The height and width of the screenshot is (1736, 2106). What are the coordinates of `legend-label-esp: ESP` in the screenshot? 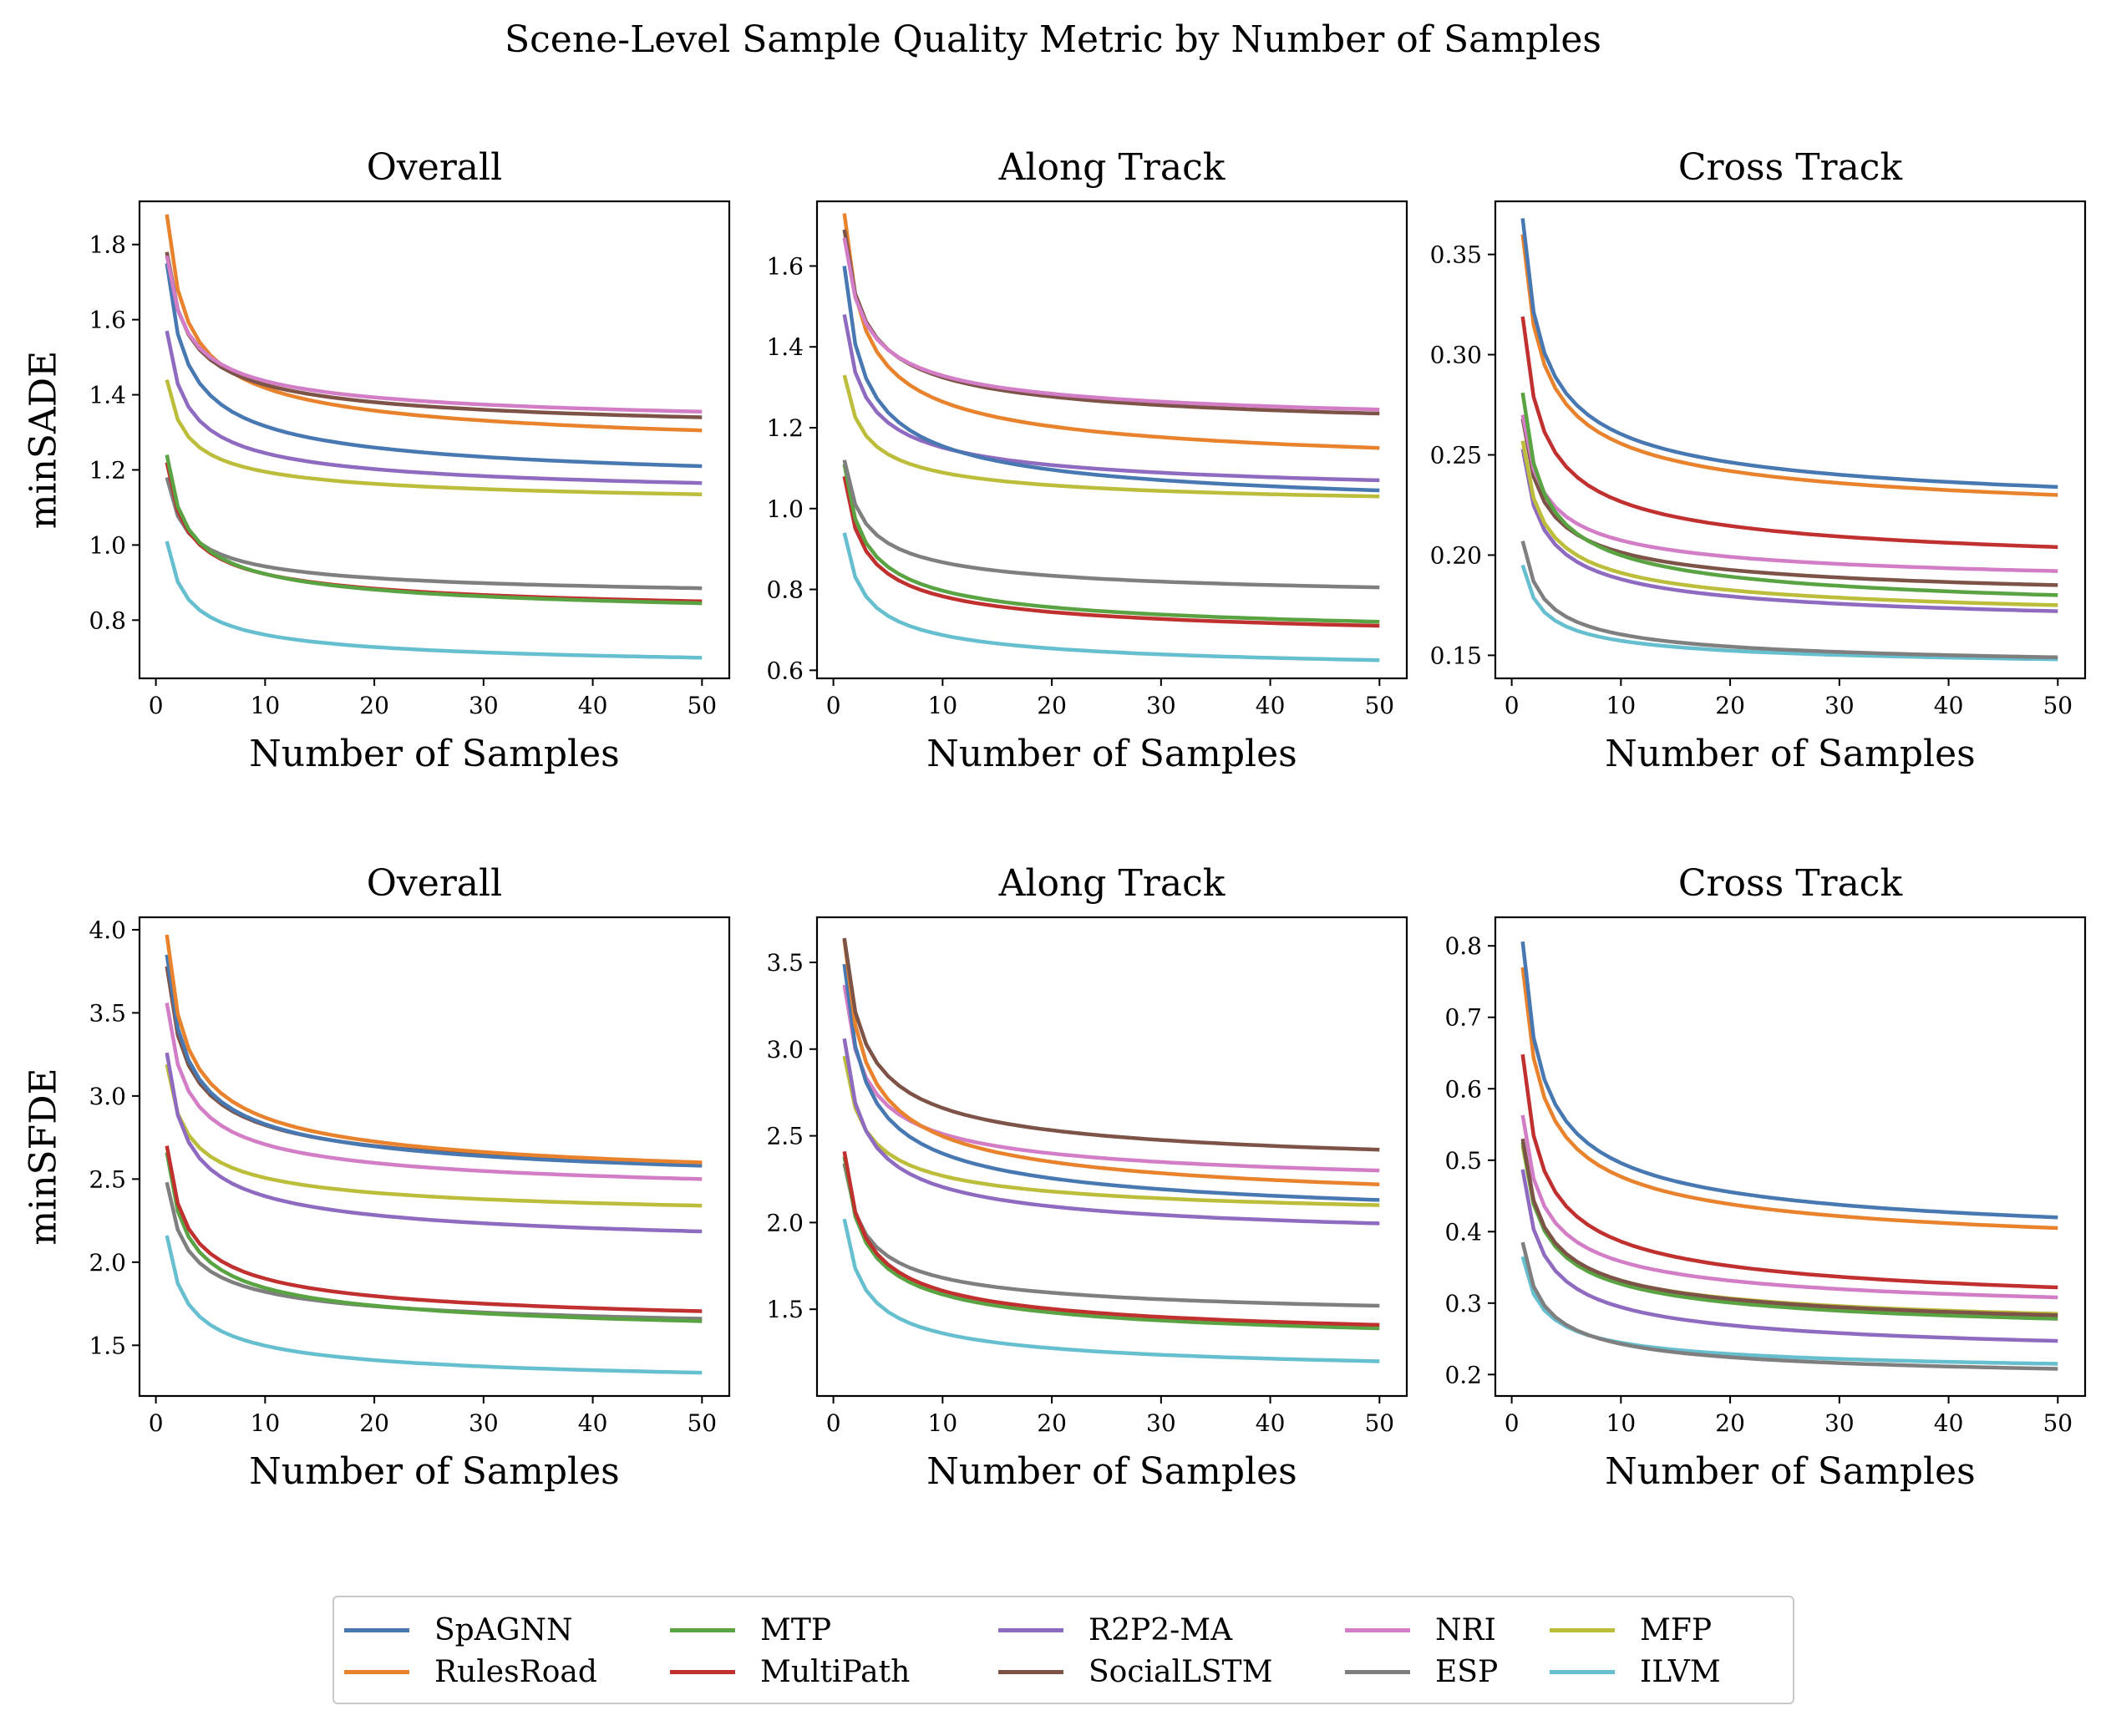 It's located at (1467, 1671).